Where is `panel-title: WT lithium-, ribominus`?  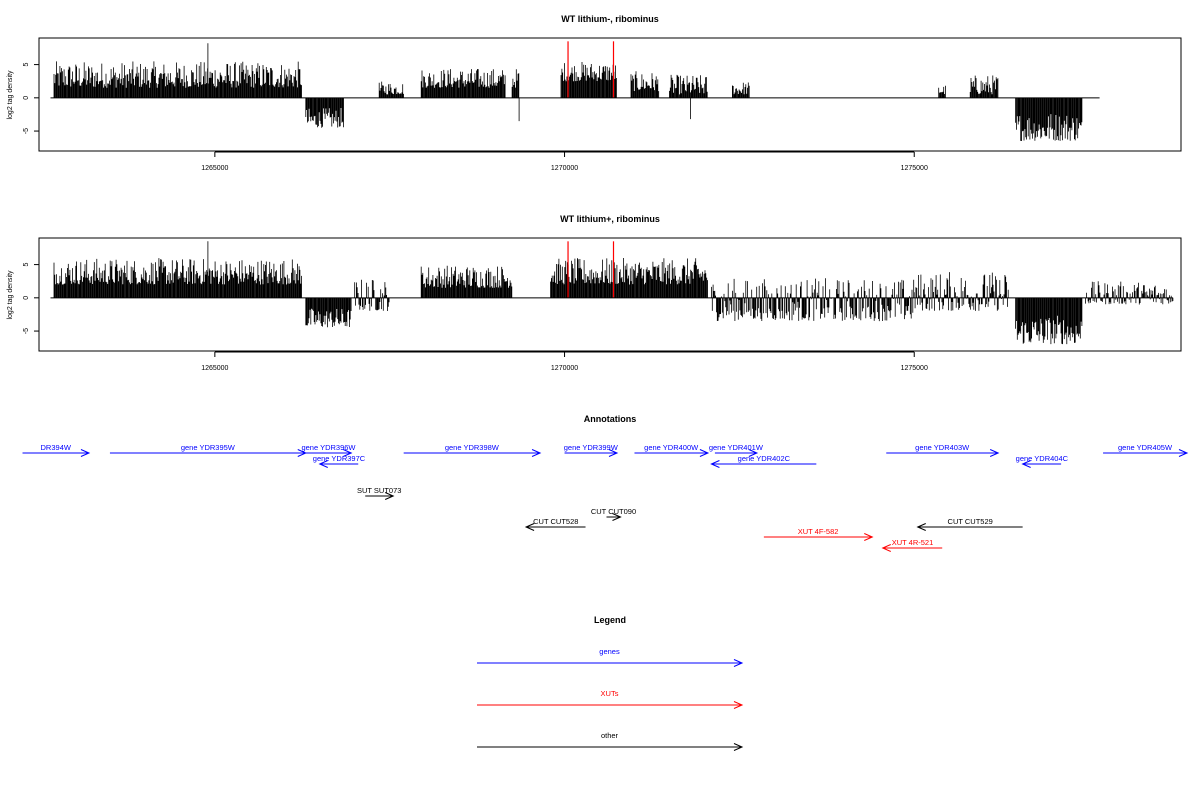 panel-title: WT lithium-, ribominus is located at coordinates (610, 19).